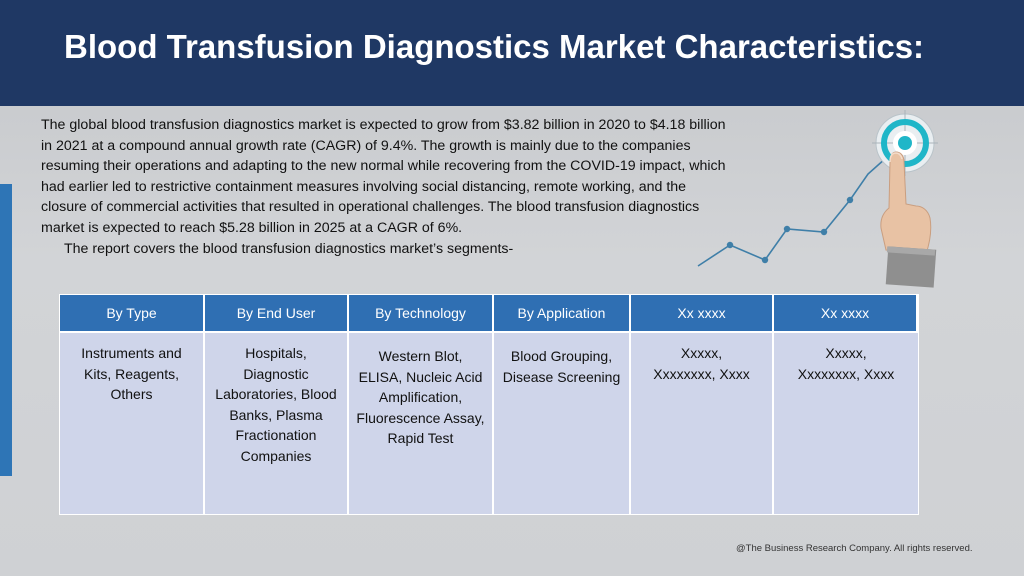  Describe the element at coordinates (905, 143) in the screenshot. I see `target-icon` at that location.